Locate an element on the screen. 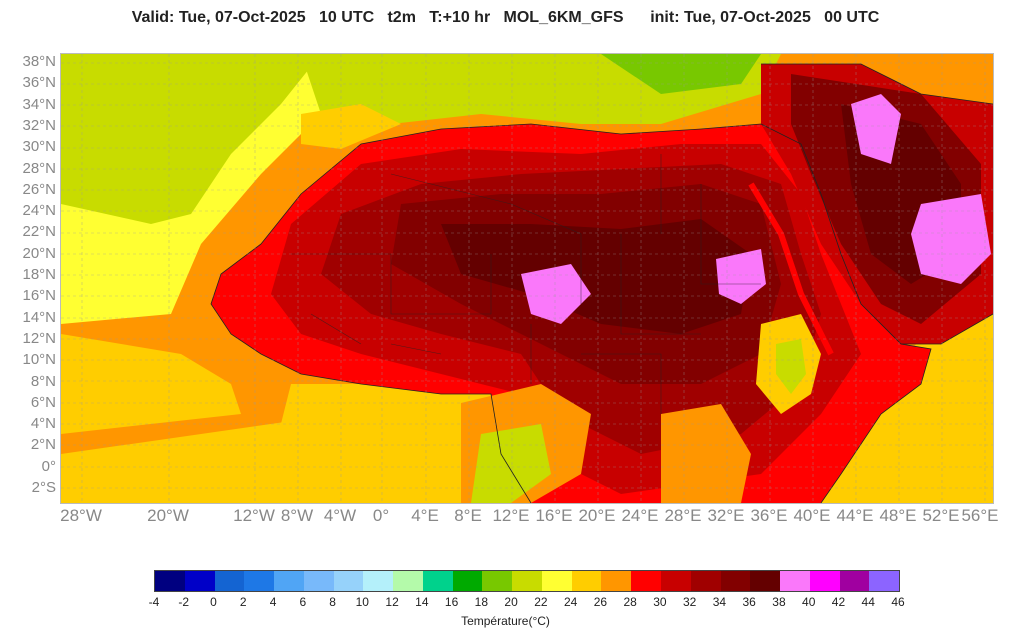 This screenshot has width=1011, height=641. lon-label: 0° is located at coordinates (381, 515).